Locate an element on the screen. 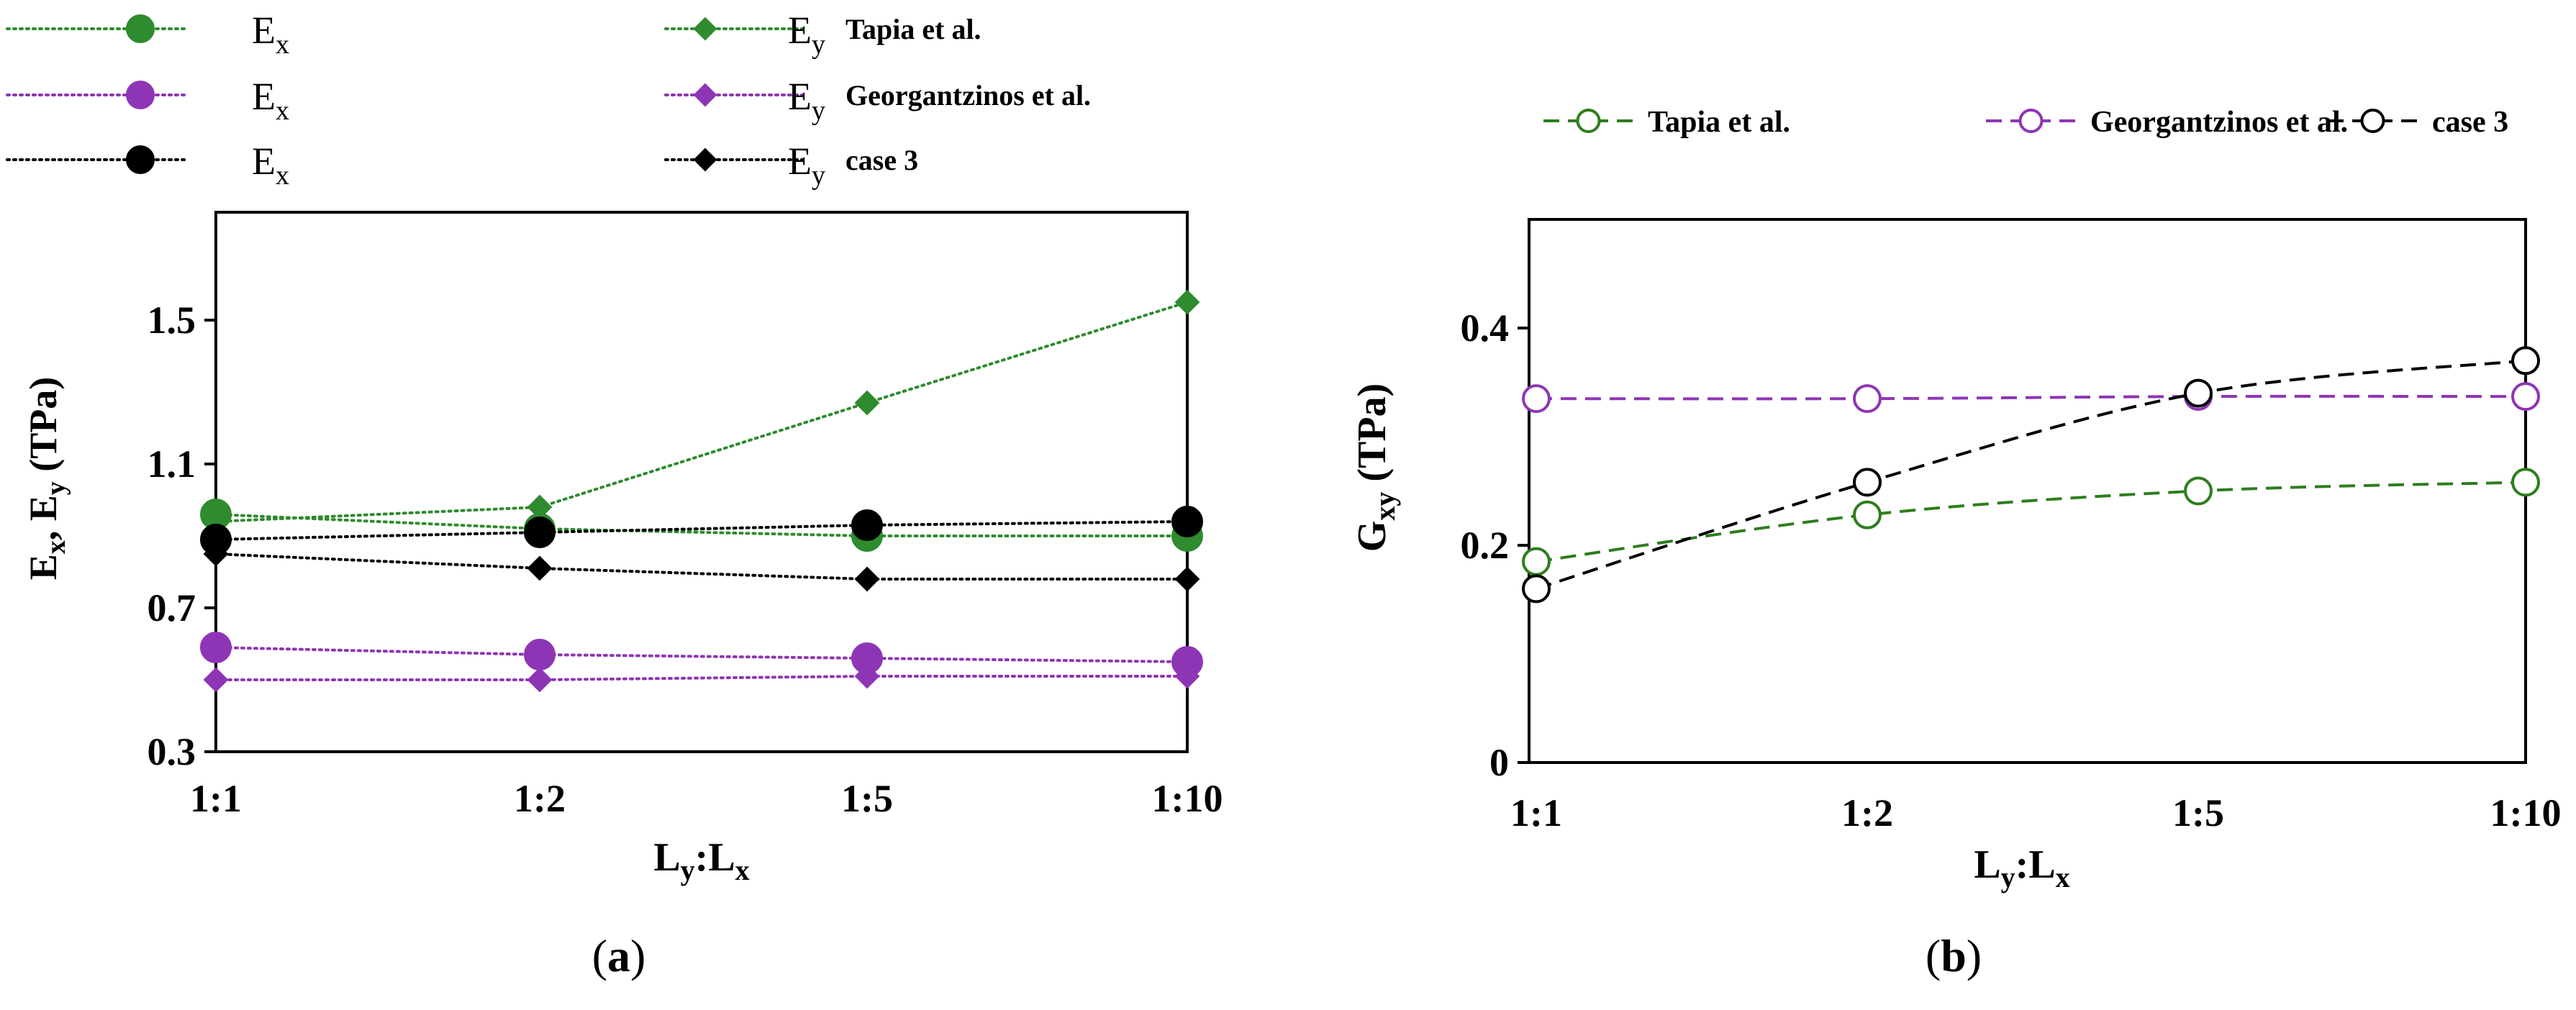  ytick-label-a: 1.1 is located at coordinates (172, 464).